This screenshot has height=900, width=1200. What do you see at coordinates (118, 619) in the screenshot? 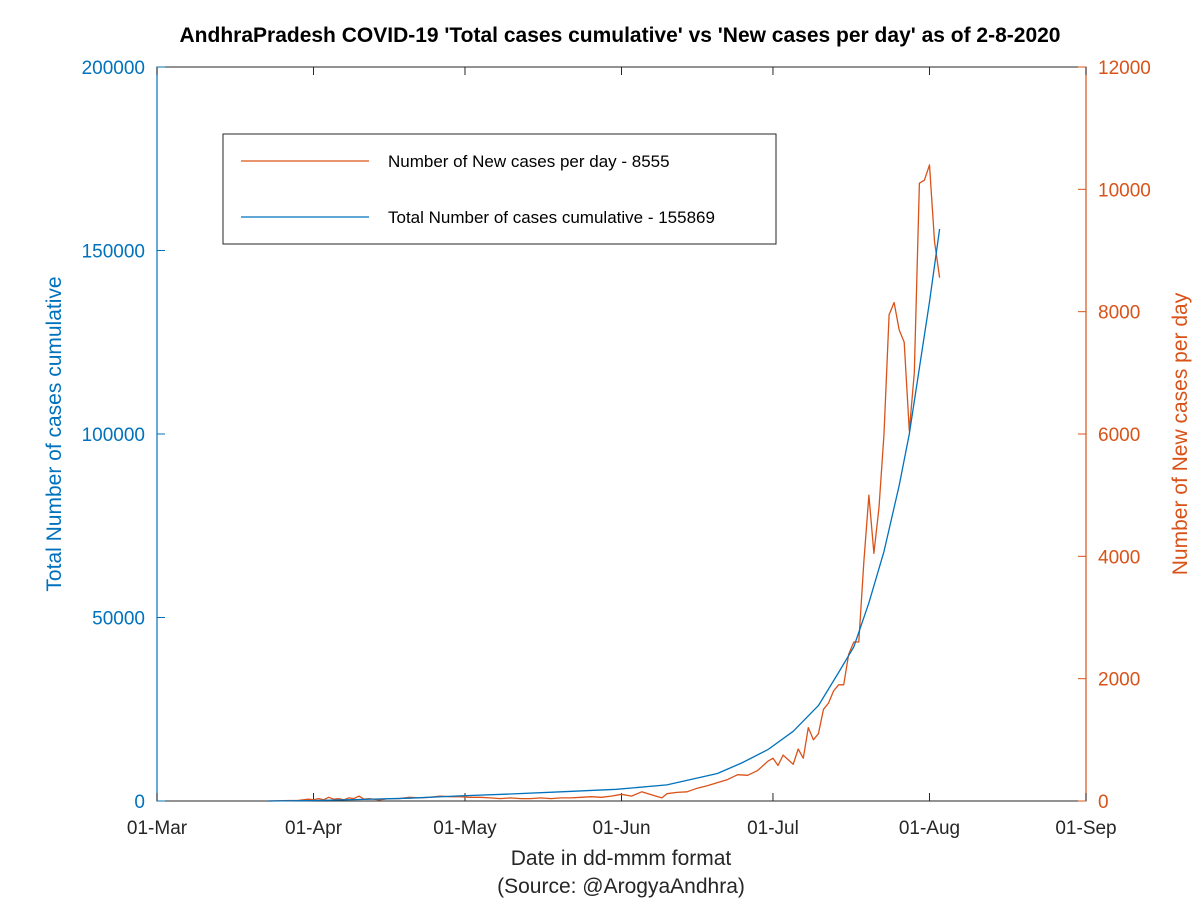
I see `y-left-tick-label: 50000` at bounding box center [118, 619].